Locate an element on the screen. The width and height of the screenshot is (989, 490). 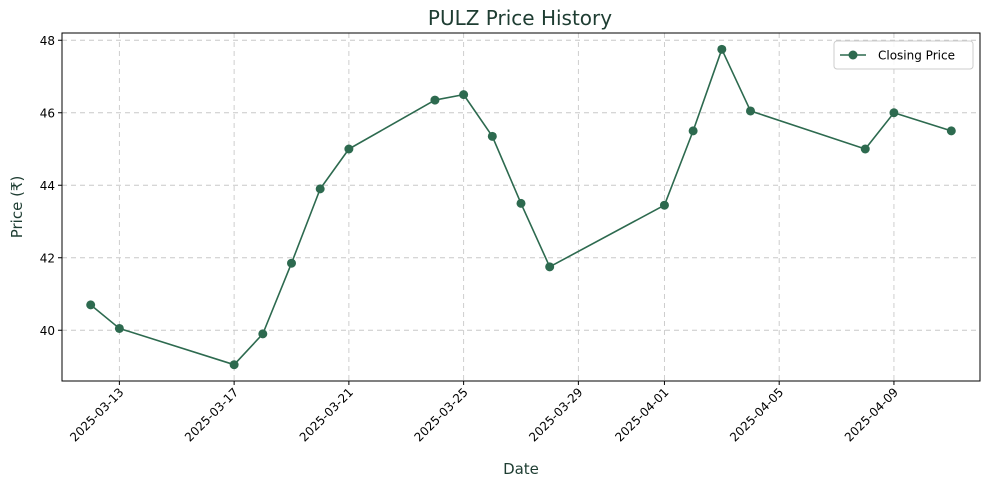
y-axis-ticks: 40 42 44 46 48 is located at coordinates (51, 186).